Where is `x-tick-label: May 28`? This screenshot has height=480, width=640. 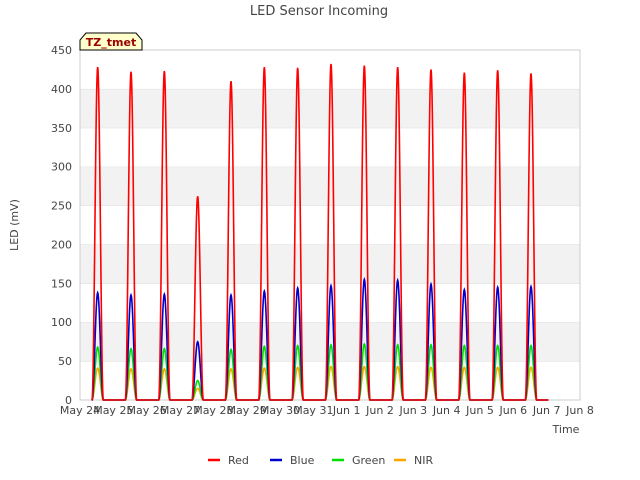 x-tick-label: May 28 is located at coordinates (213, 410).